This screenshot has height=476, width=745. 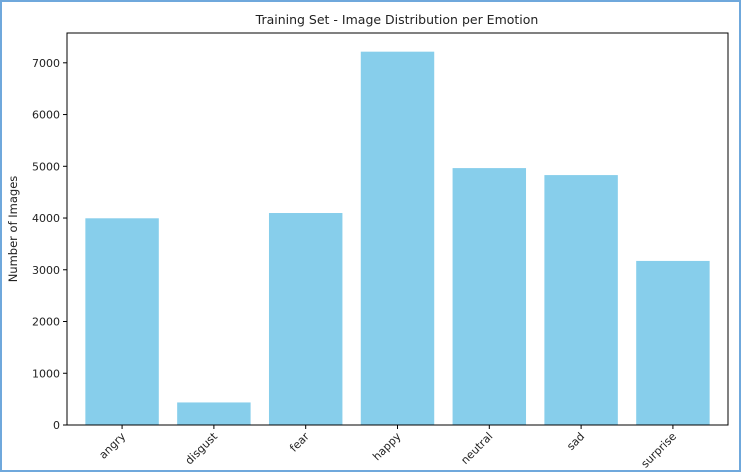 I want to click on y-tick-label: 2000, so click(x=46, y=322).